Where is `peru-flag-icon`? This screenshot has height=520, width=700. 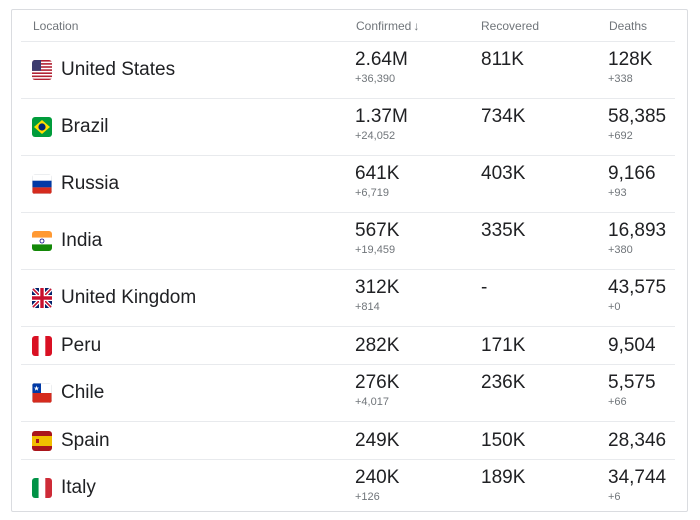
peru-flag-icon is located at coordinates (42, 346).